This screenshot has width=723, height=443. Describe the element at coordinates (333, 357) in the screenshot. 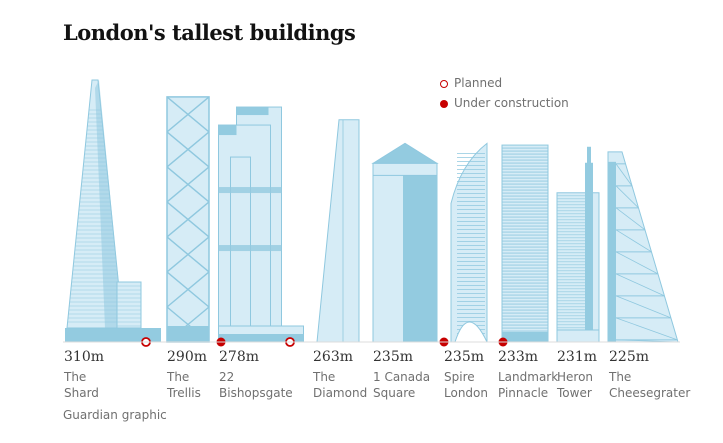

I see `height-label: 263m` at that location.